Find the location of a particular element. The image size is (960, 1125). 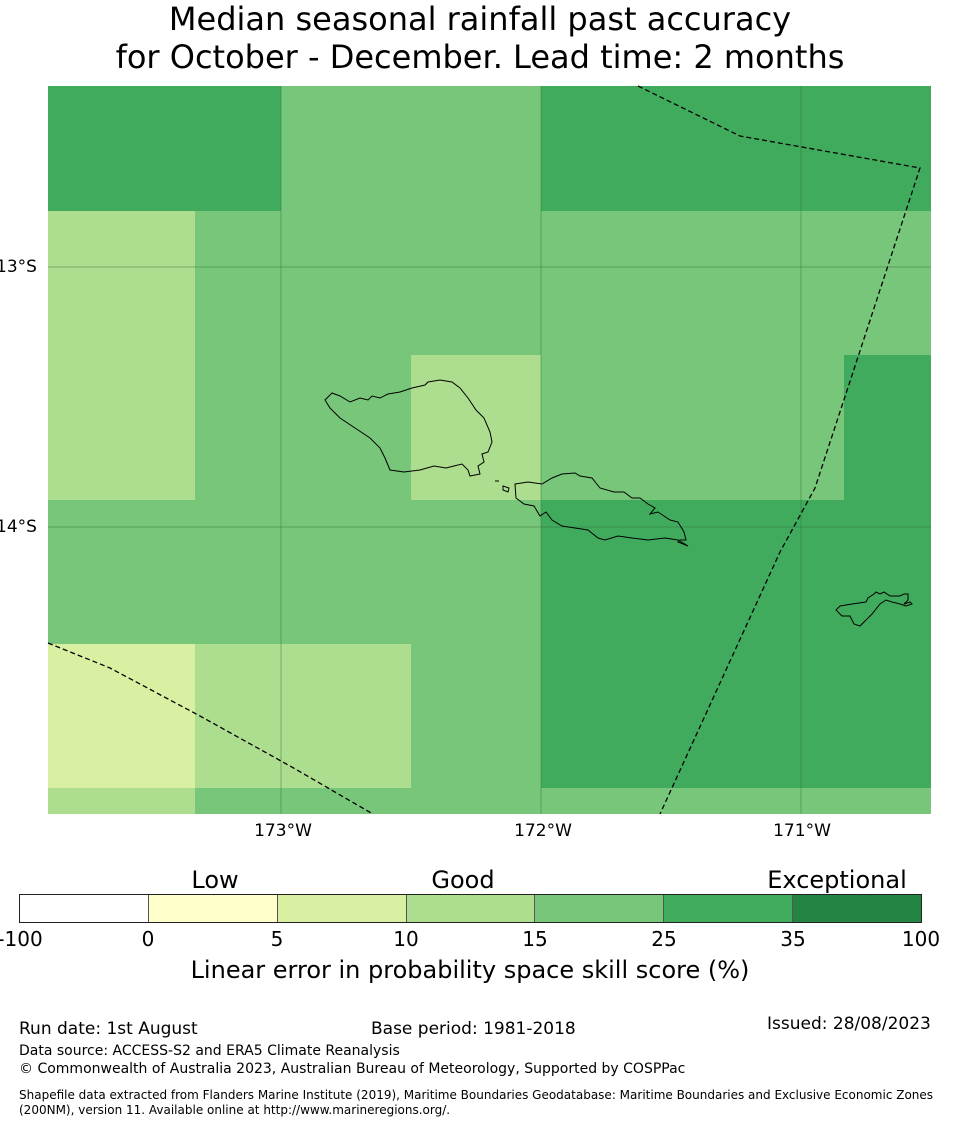

savaii-island is located at coordinates (408, 428).